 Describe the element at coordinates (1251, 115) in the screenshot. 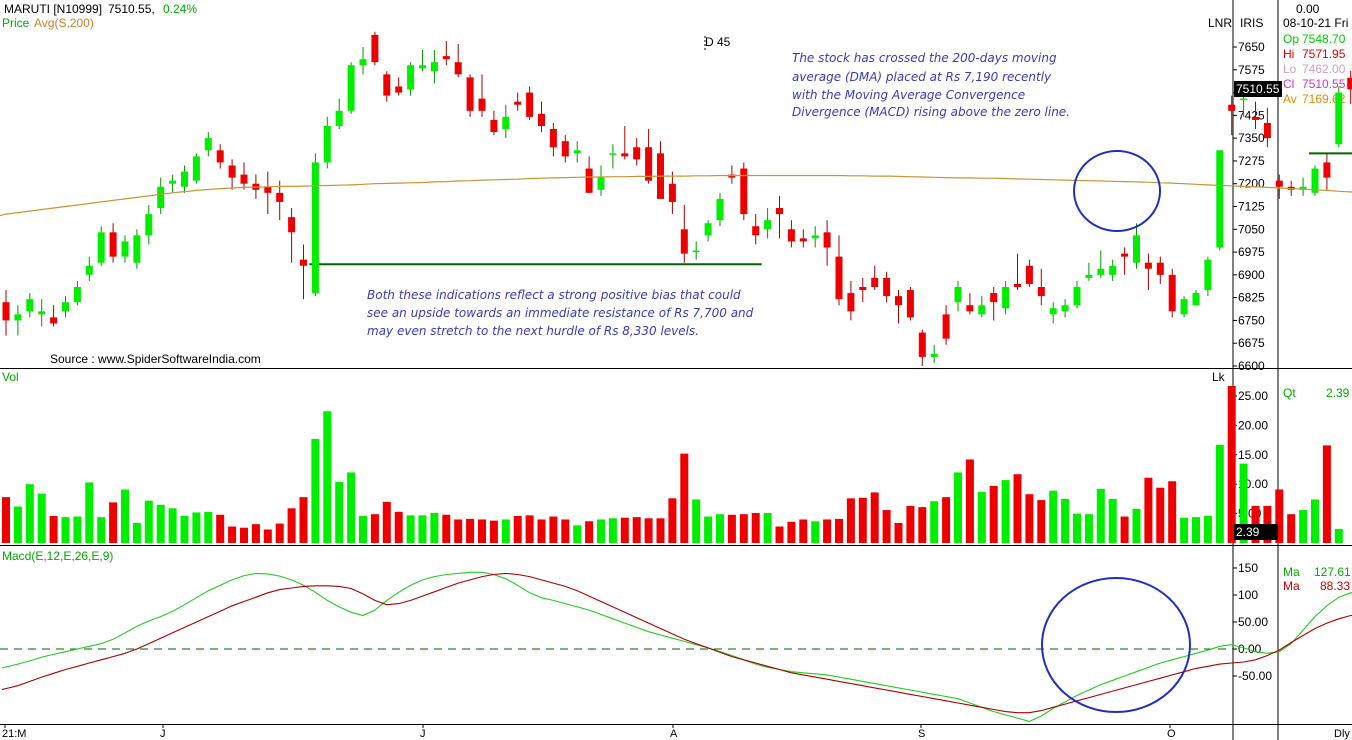

I see `price-tick-label: 7425` at that location.